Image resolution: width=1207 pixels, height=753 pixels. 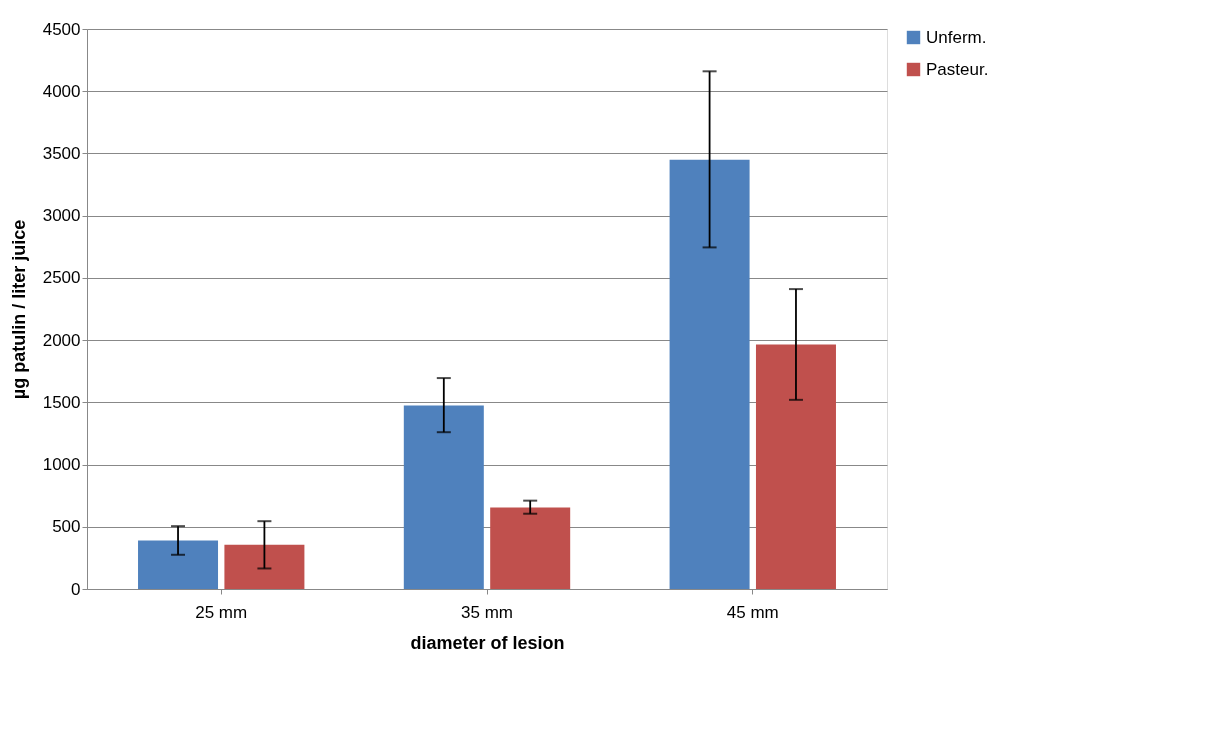 What do you see at coordinates (76, 589) in the screenshot?
I see `y-tick-label: 0` at bounding box center [76, 589].